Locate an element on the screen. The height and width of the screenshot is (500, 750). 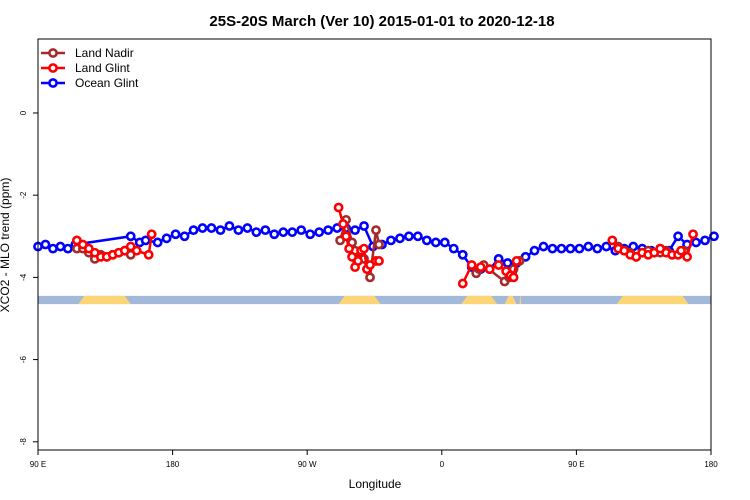
land-ocean-band is located at coordinates (374, 300).